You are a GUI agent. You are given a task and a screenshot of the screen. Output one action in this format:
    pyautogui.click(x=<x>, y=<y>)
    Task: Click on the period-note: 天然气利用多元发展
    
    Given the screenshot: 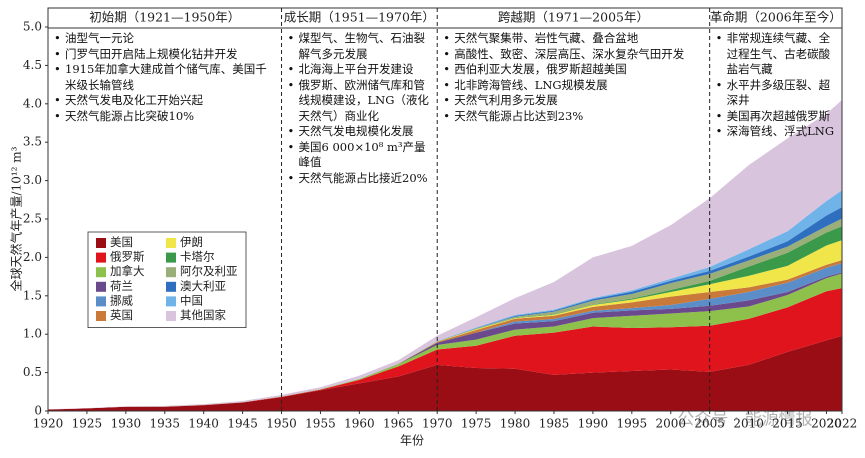 What is the action you would take?
    pyautogui.click(x=574, y=101)
    